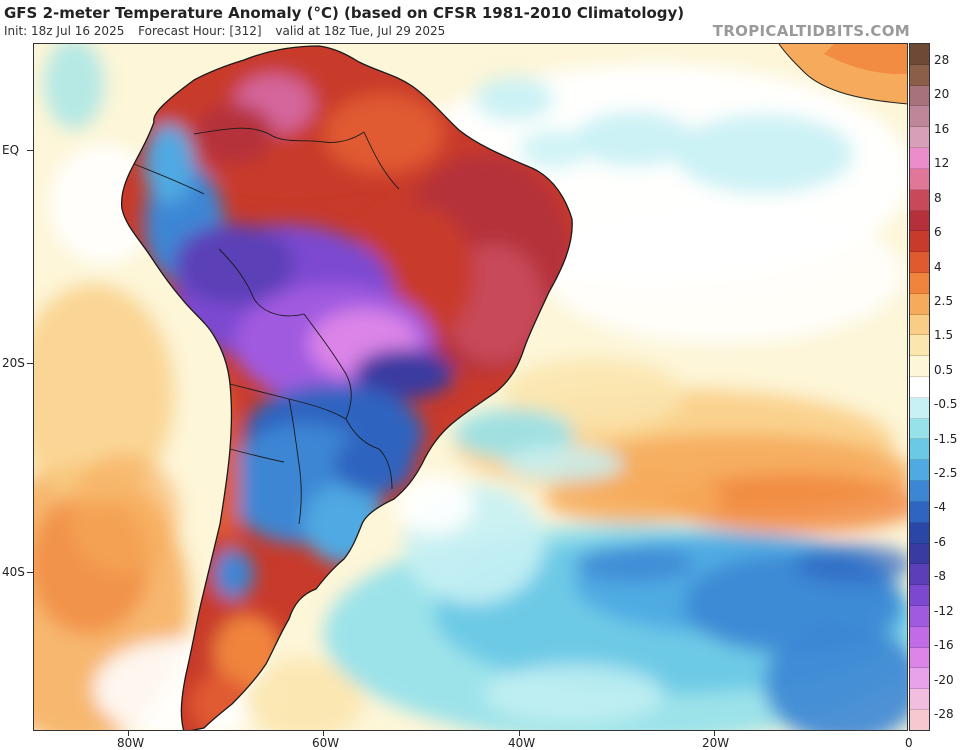 This screenshot has width=960, height=750. Describe the element at coordinates (938, 232) in the screenshot. I see `colorbar-label: 6` at that location.